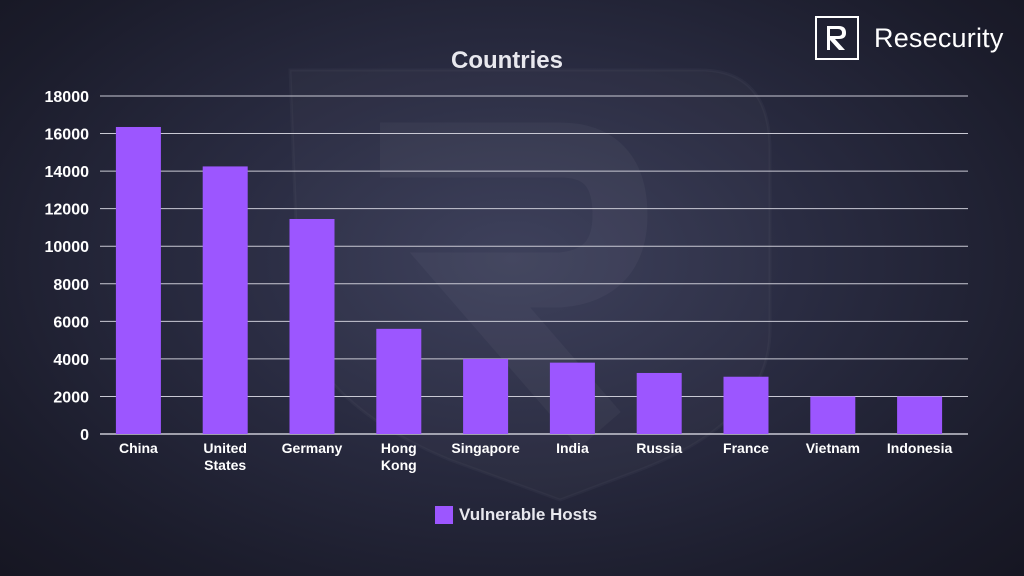  What do you see at coordinates (71, 397) in the screenshot?
I see `y-tick-label: 2000` at bounding box center [71, 397].